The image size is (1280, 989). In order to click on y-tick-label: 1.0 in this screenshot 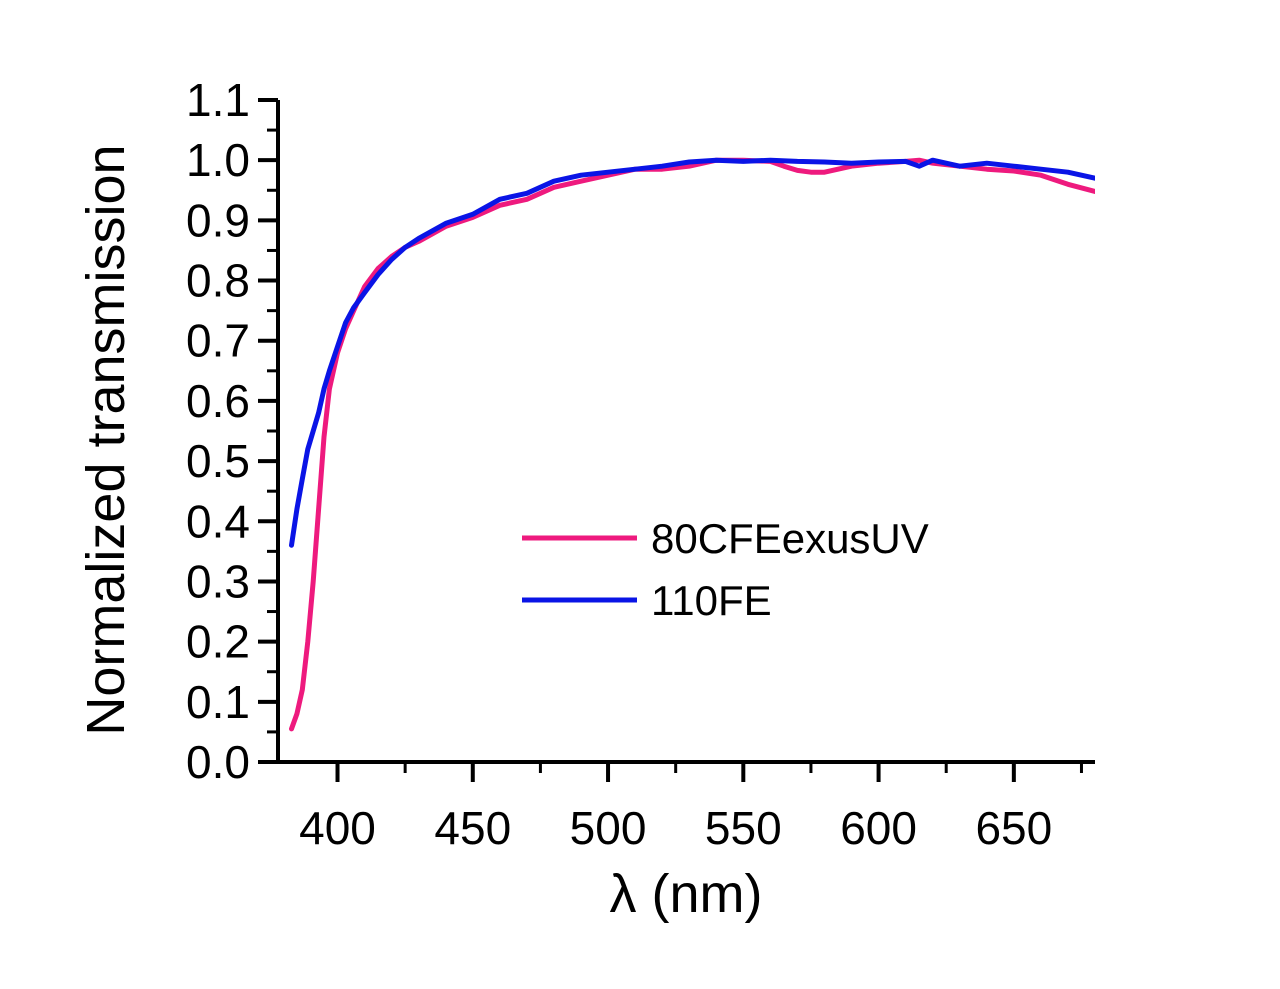, I will do `click(218, 160)`.